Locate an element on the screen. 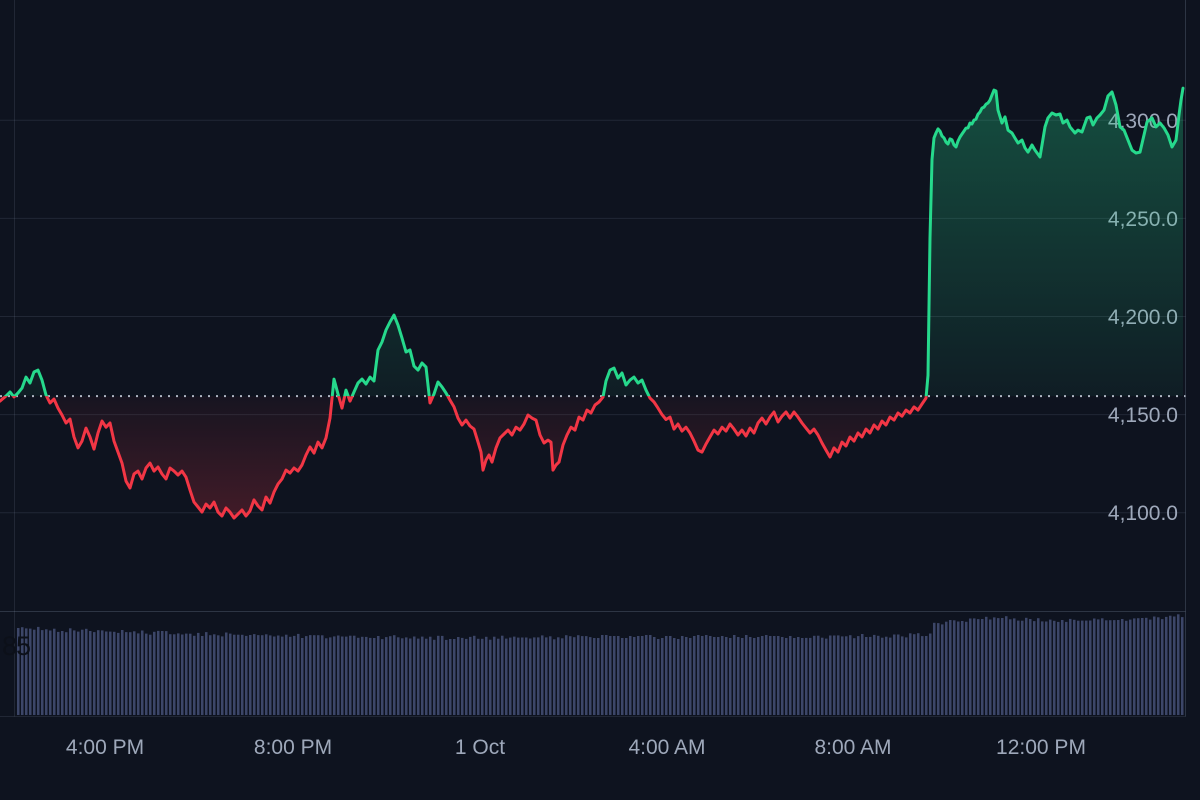  x-axis-tick-label: 8:00 PM is located at coordinates (293, 747).